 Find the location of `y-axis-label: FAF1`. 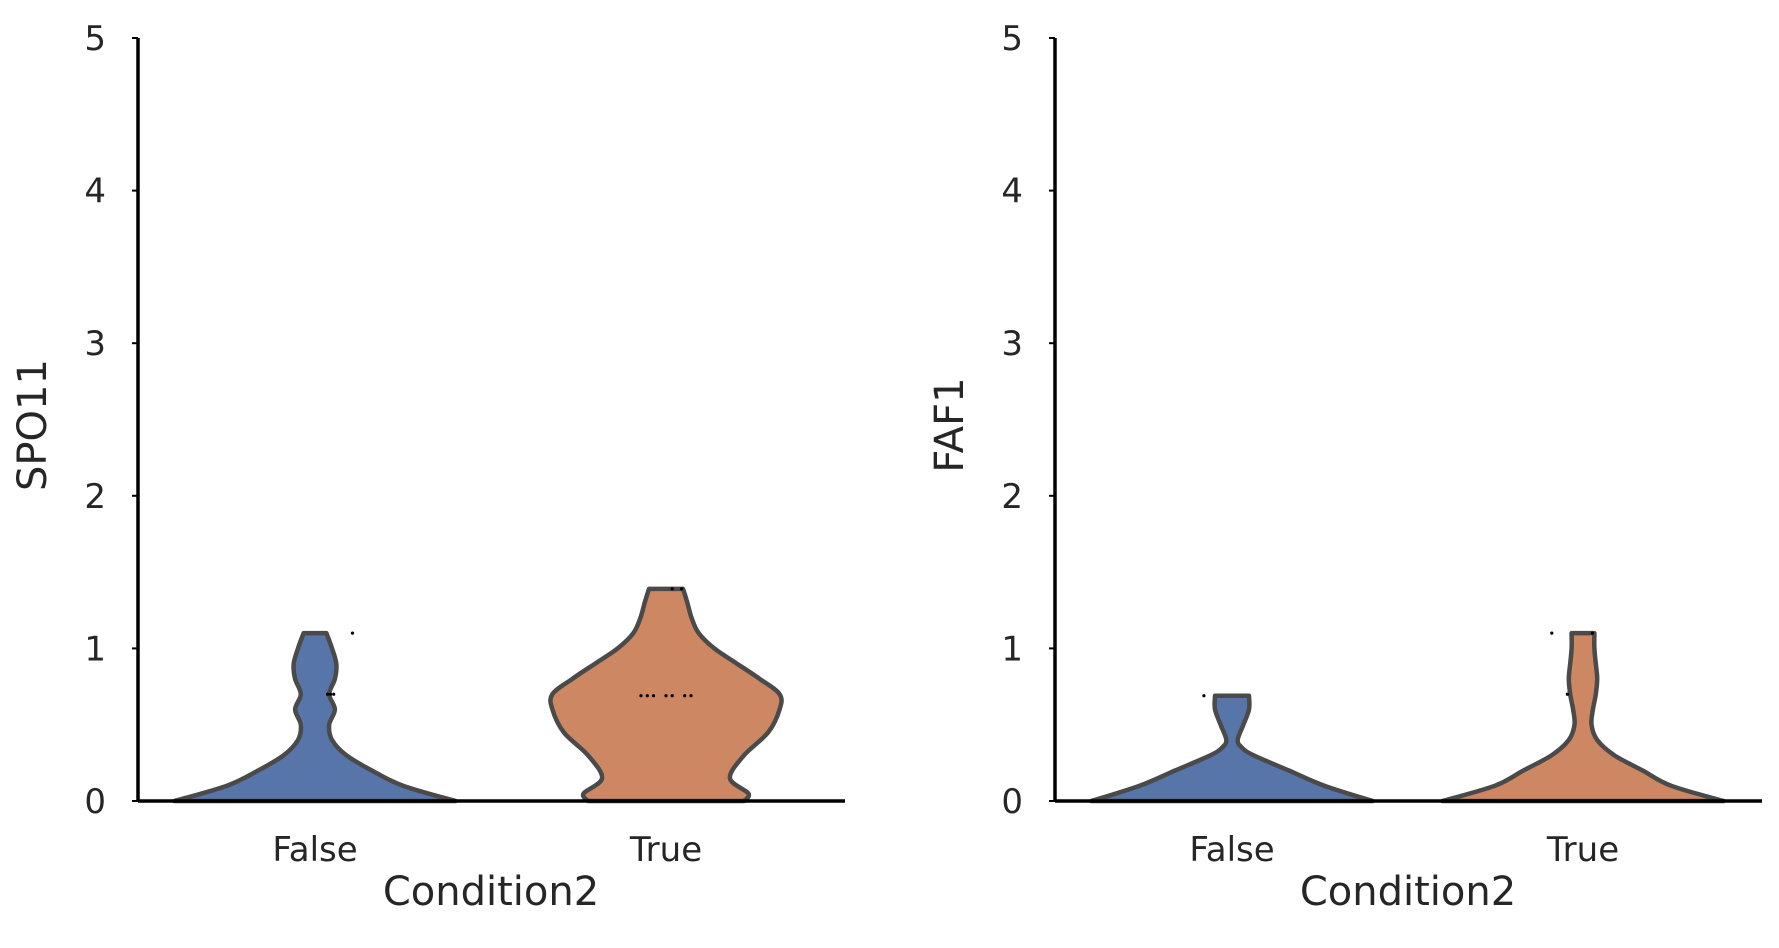

y-axis-label: FAF1 is located at coordinates (950, 424).